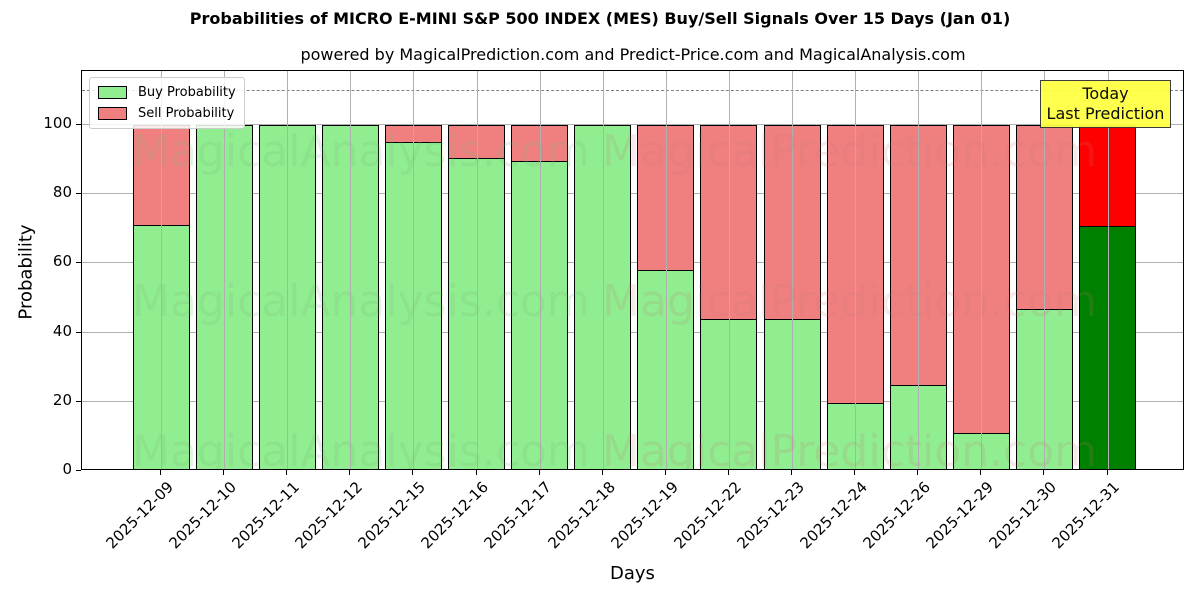 This screenshot has width=1200, height=600. I want to click on annotation-line-1: Today, so click(1105, 93).